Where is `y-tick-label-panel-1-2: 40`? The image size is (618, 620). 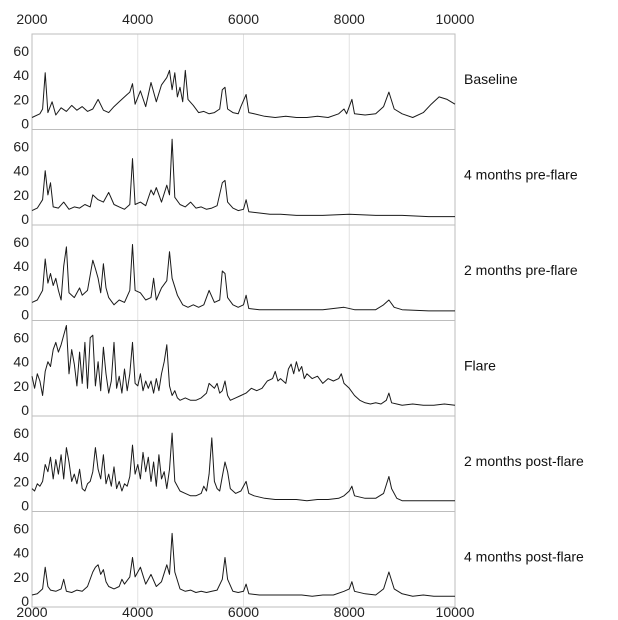
y-tick-label-panel-1-2: 40 is located at coordinates (21, 171).